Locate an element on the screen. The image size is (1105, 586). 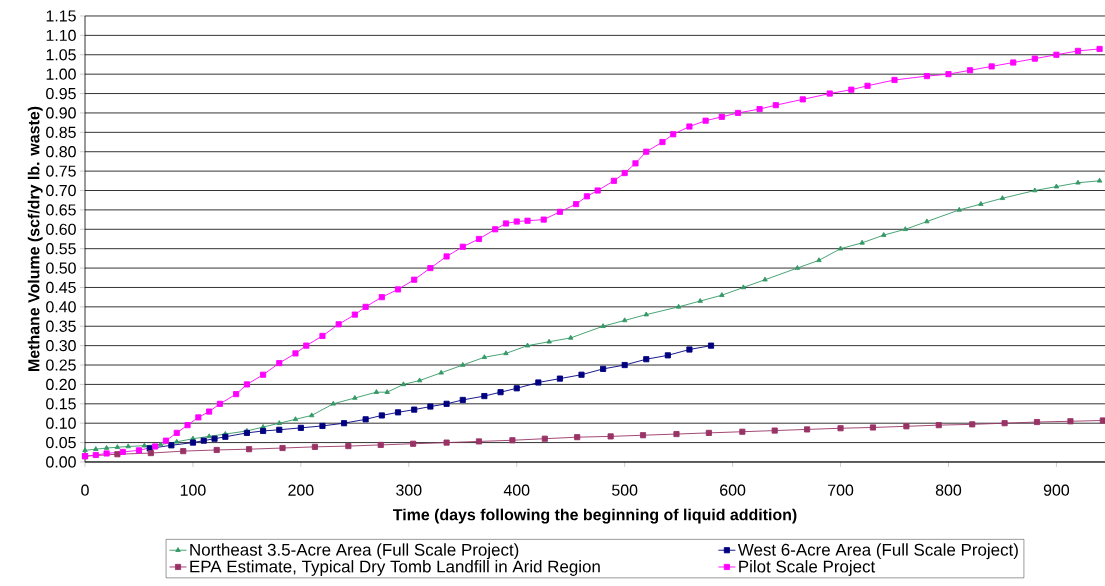
x-axis-title: Time (days following the beginning of liquid addition) is located at coordinates (594, 516).